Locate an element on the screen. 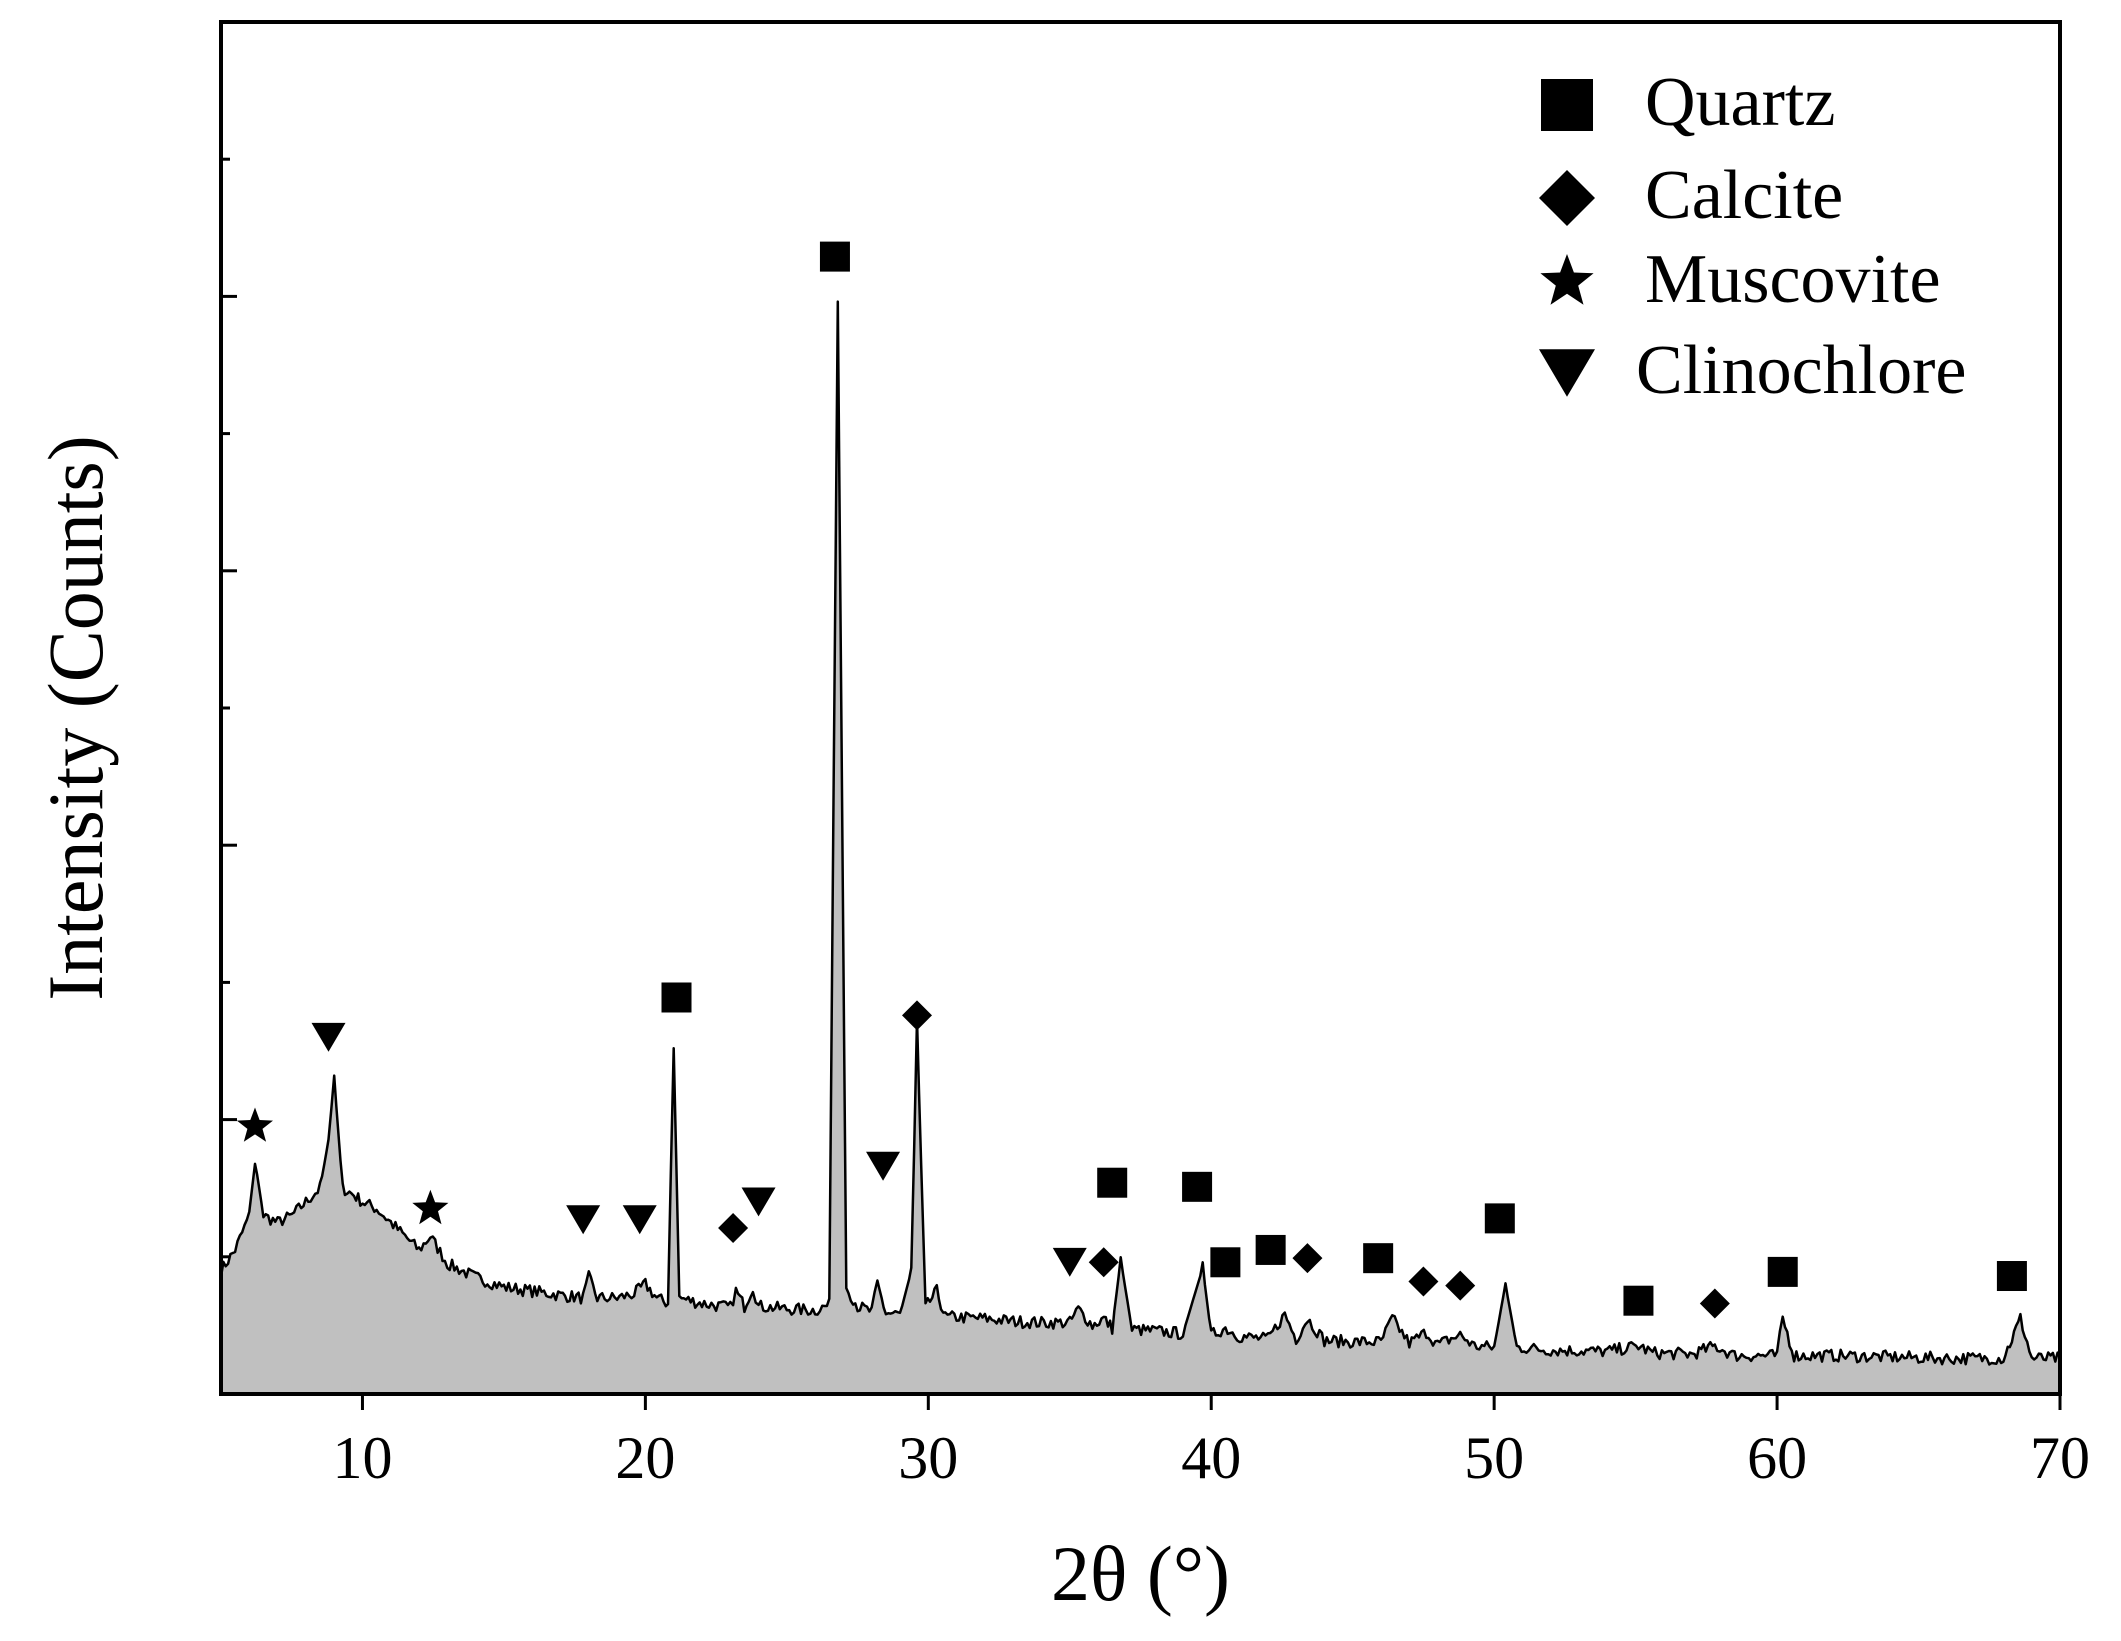 The height and width of the screenshot is (1641, 2121). x-tick-label: 10 is located at coordinates (362, 1458).